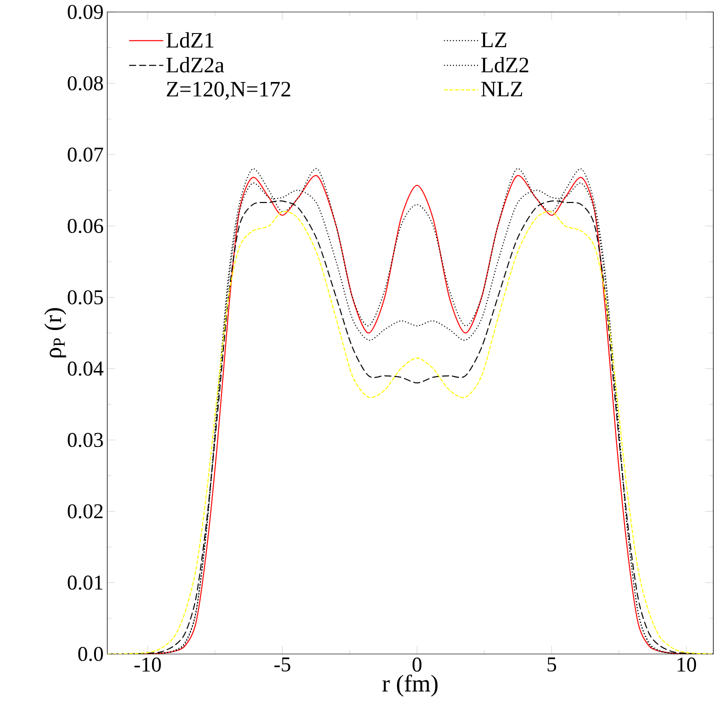 This screenshot has width=714, height=727. I want to click on y-tick-label: 0.09, so click(85, 12).